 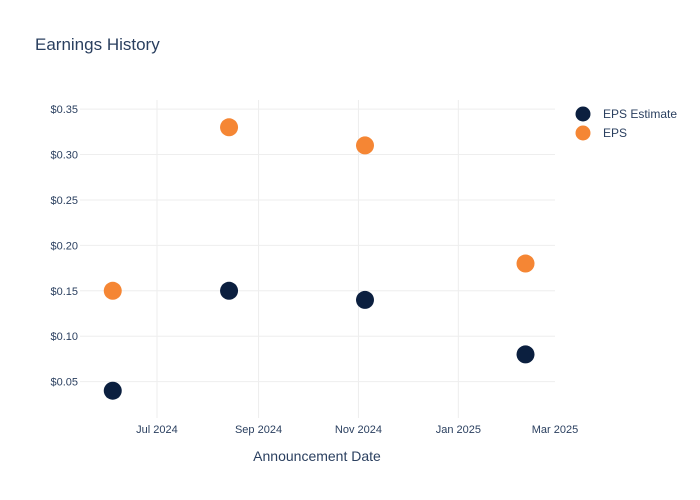 I want to click on x-axis-tick-labels: Jul 2024 Sep 2024 Nov 2024 Jan 2025 Mar 2025, so click(x=357, y=430).